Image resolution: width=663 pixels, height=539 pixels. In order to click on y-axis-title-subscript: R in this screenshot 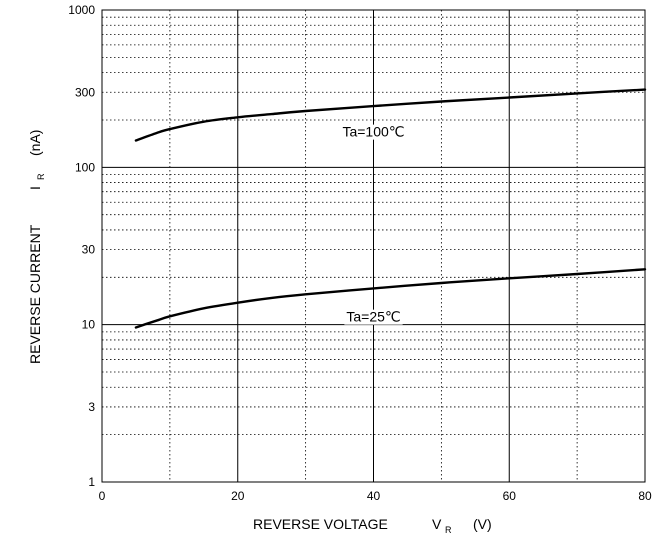, I will do `click(41, 176)`.